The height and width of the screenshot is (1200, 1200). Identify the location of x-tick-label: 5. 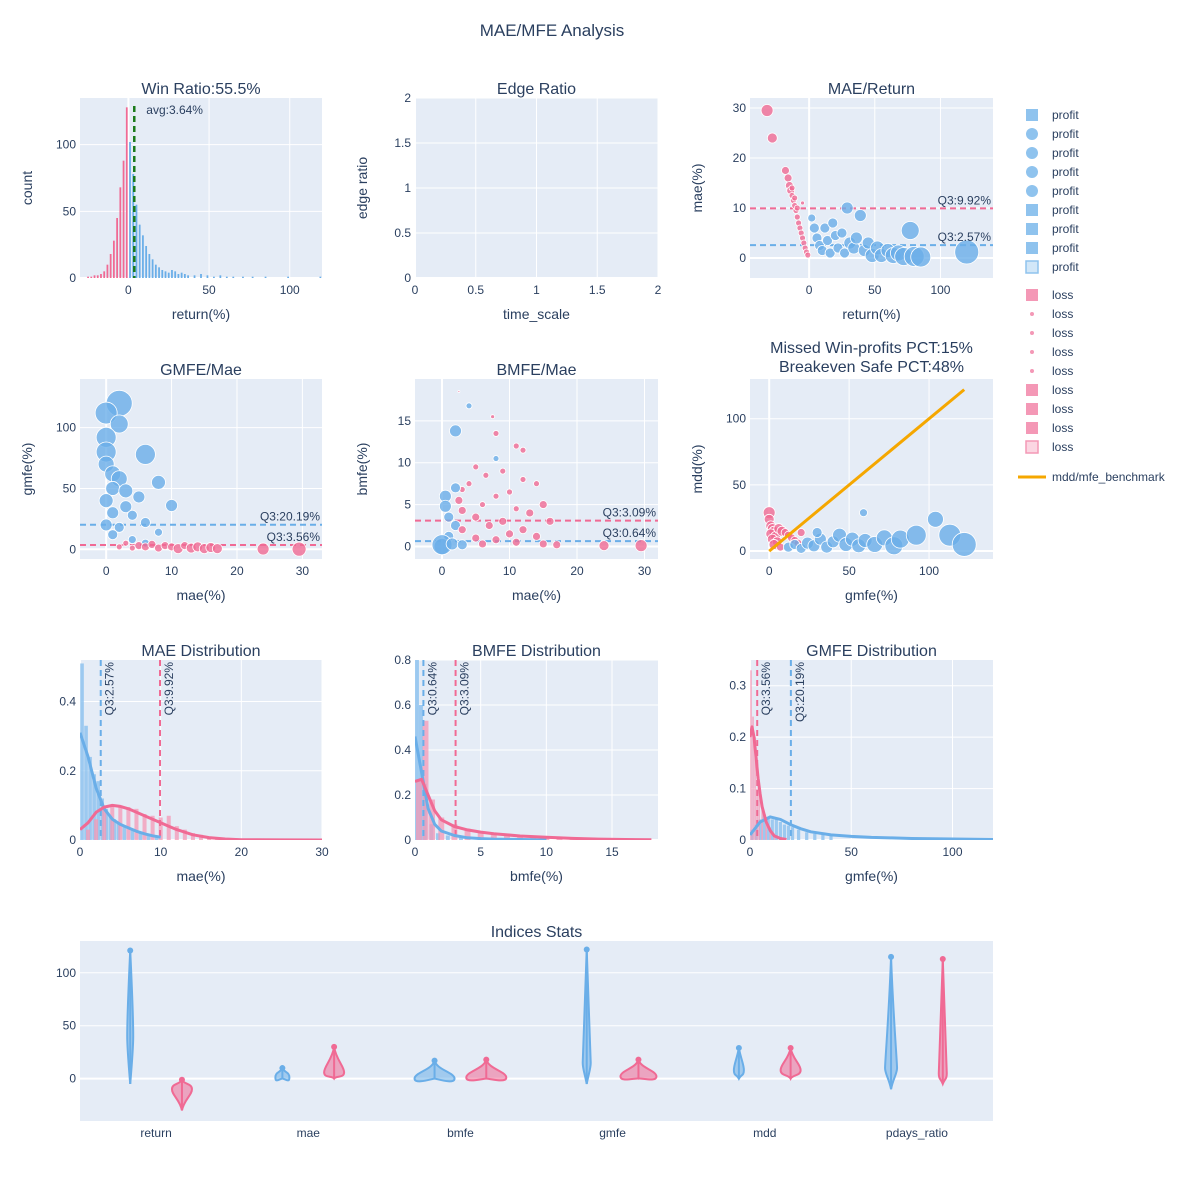
(480, 852).